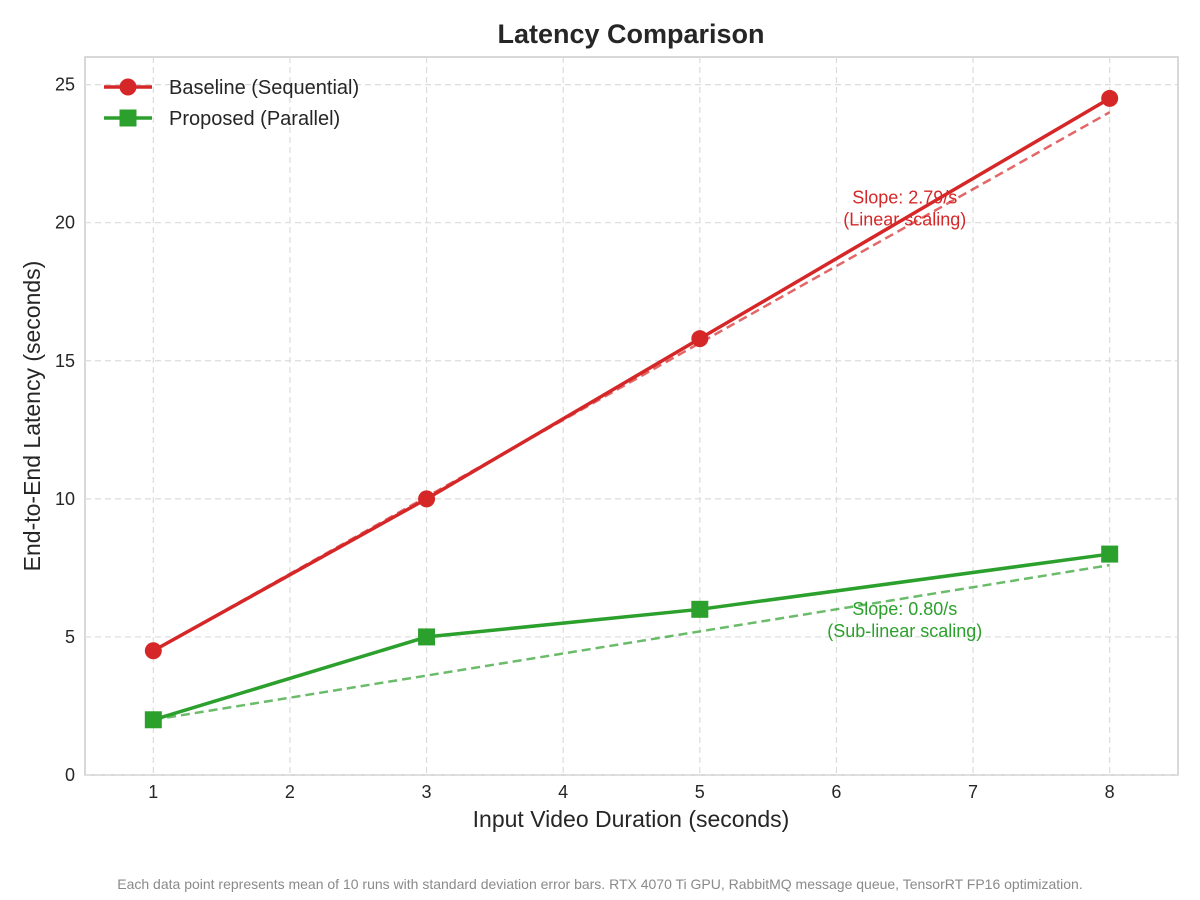 The width and height of the screenshot is (1200, 900). What do you see at coordinates (973, 792) in the screenshot?
I see `x-tick-label: 7` at bounding box center [973, 792].